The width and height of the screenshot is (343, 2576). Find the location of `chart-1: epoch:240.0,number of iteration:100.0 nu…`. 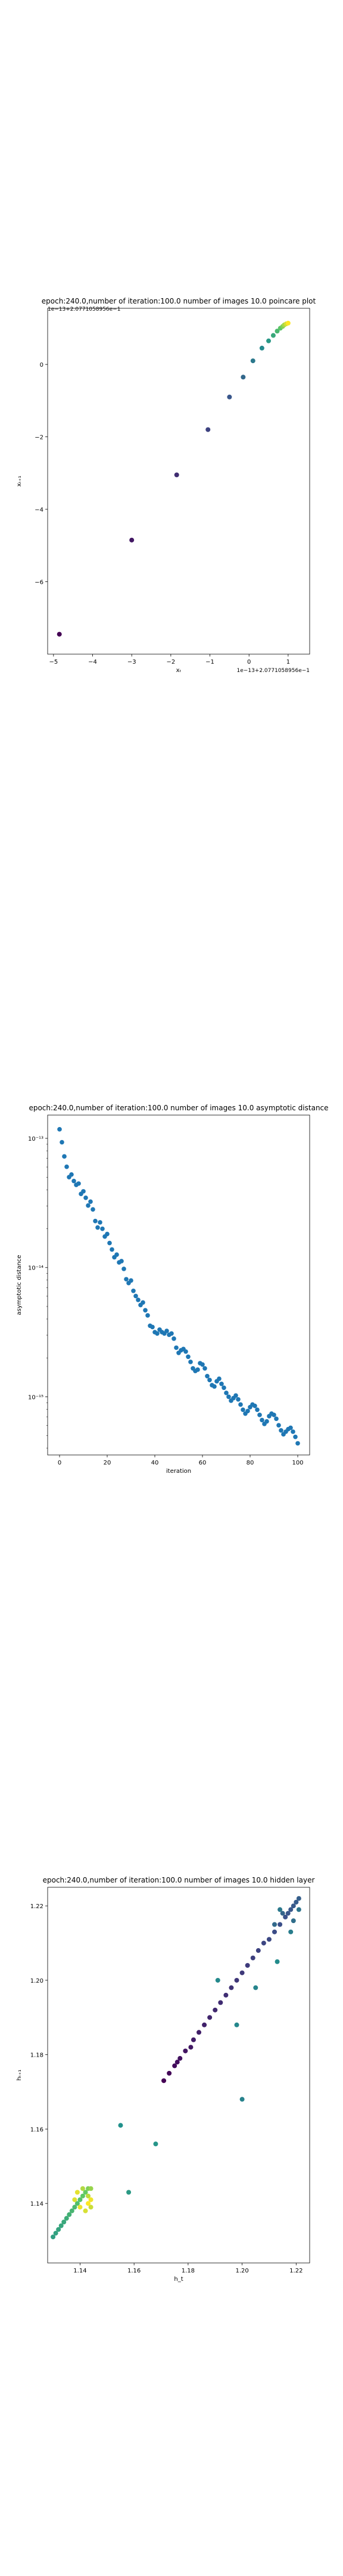

chart-1: epoch:240.0,number of iteration:100.0 nu… is located at coordinates (166, 485).